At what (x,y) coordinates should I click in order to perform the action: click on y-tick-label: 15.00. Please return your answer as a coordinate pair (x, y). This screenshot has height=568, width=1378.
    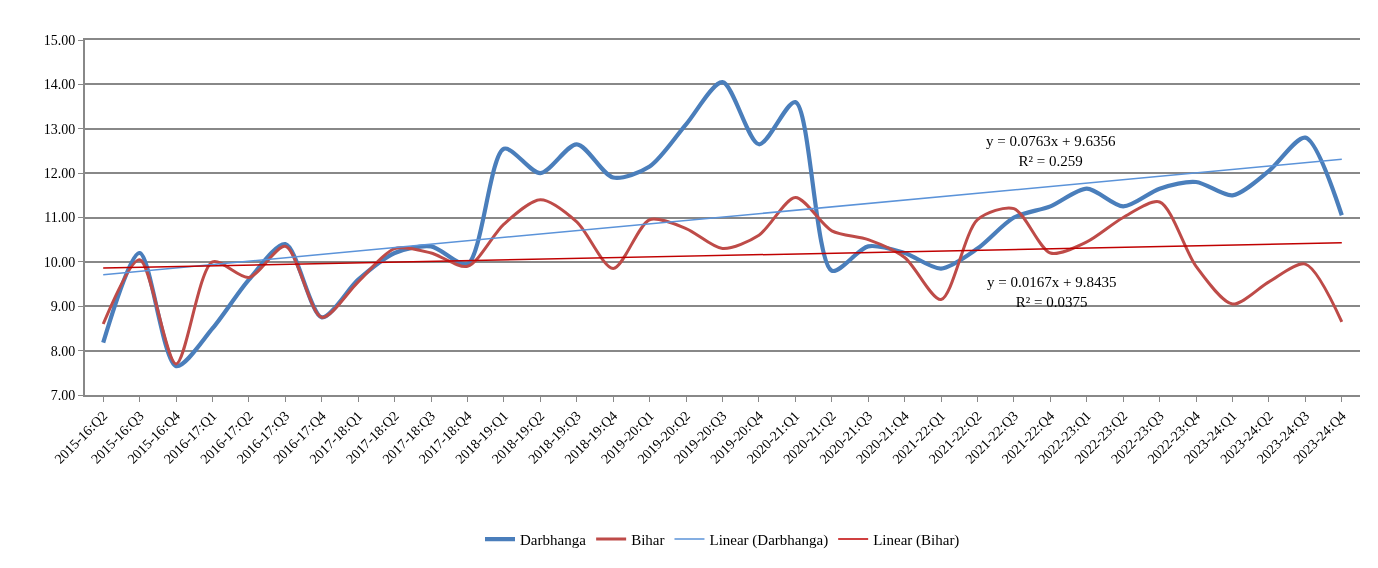
    Looking at the image, I should click on (59, 40).